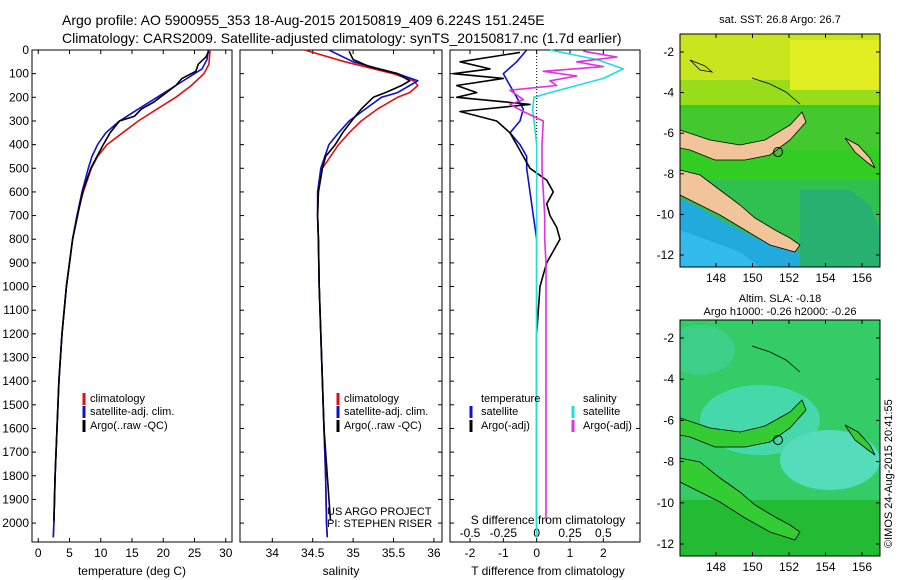  Describe the element at coordinates (15, 476) in the screenshot. I see `y-tick-label: 1800` at that location.